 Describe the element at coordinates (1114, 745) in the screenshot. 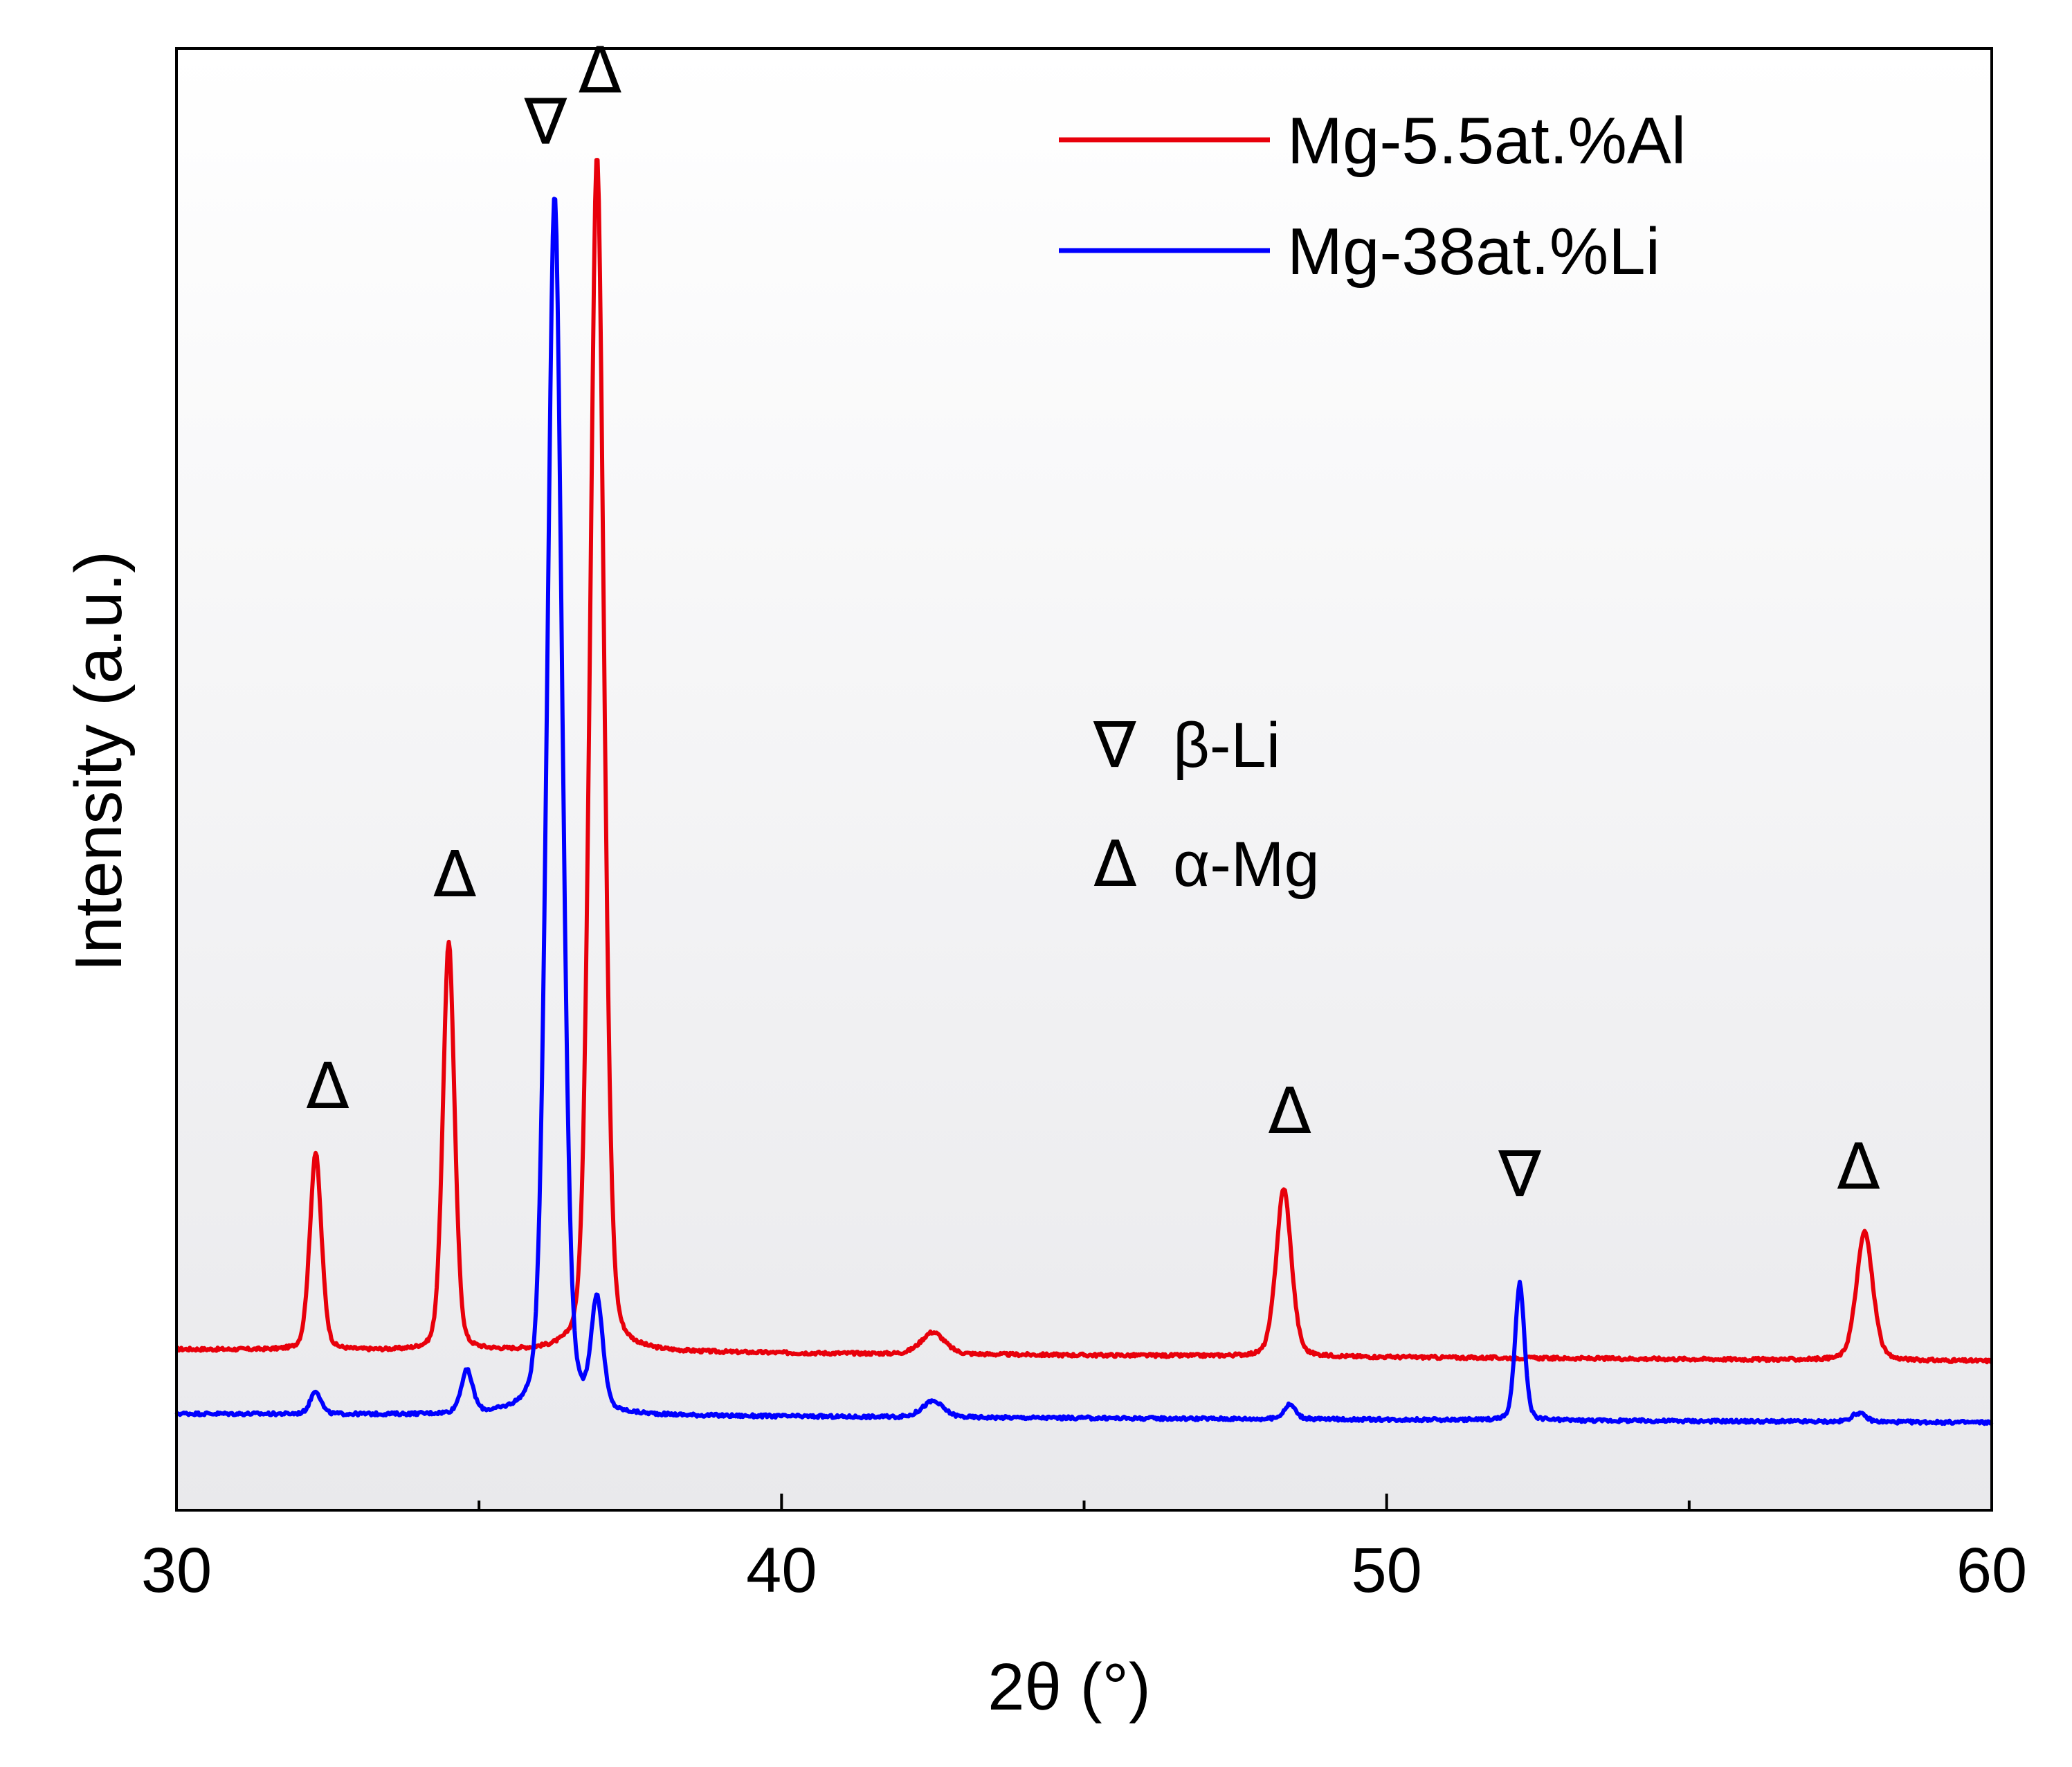

I see `phase-key-symbol-beta: ∇` at that location.